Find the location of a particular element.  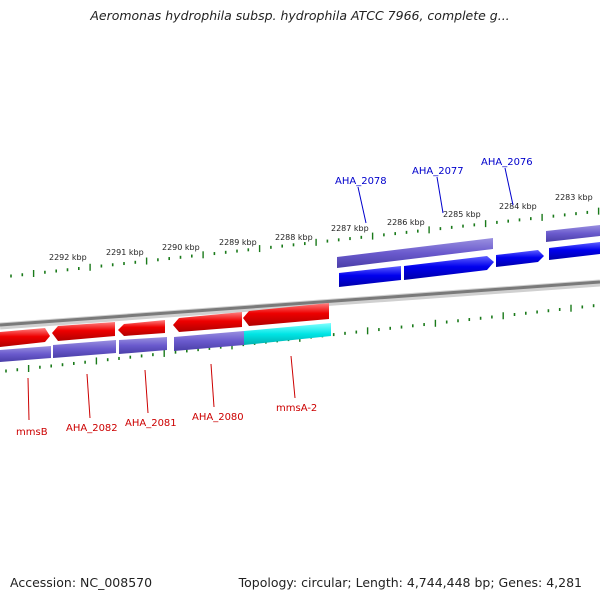

tick-label: 2283 kbp is located at coordinates (574, 197).